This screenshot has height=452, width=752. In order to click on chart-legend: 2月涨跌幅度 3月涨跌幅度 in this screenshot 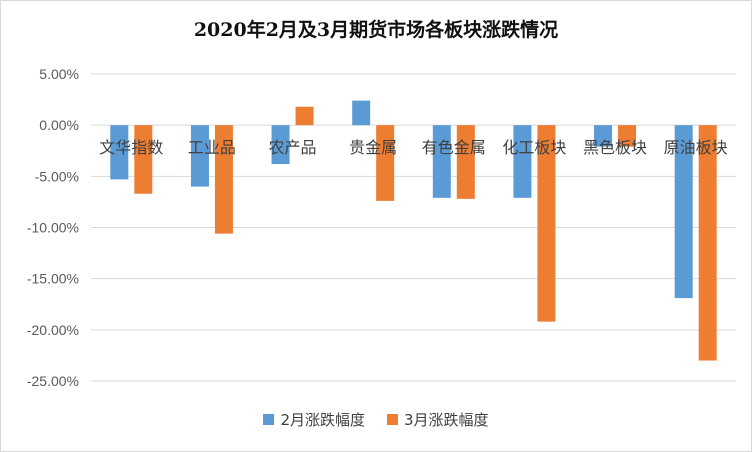, I will do `click(376, 419)`.